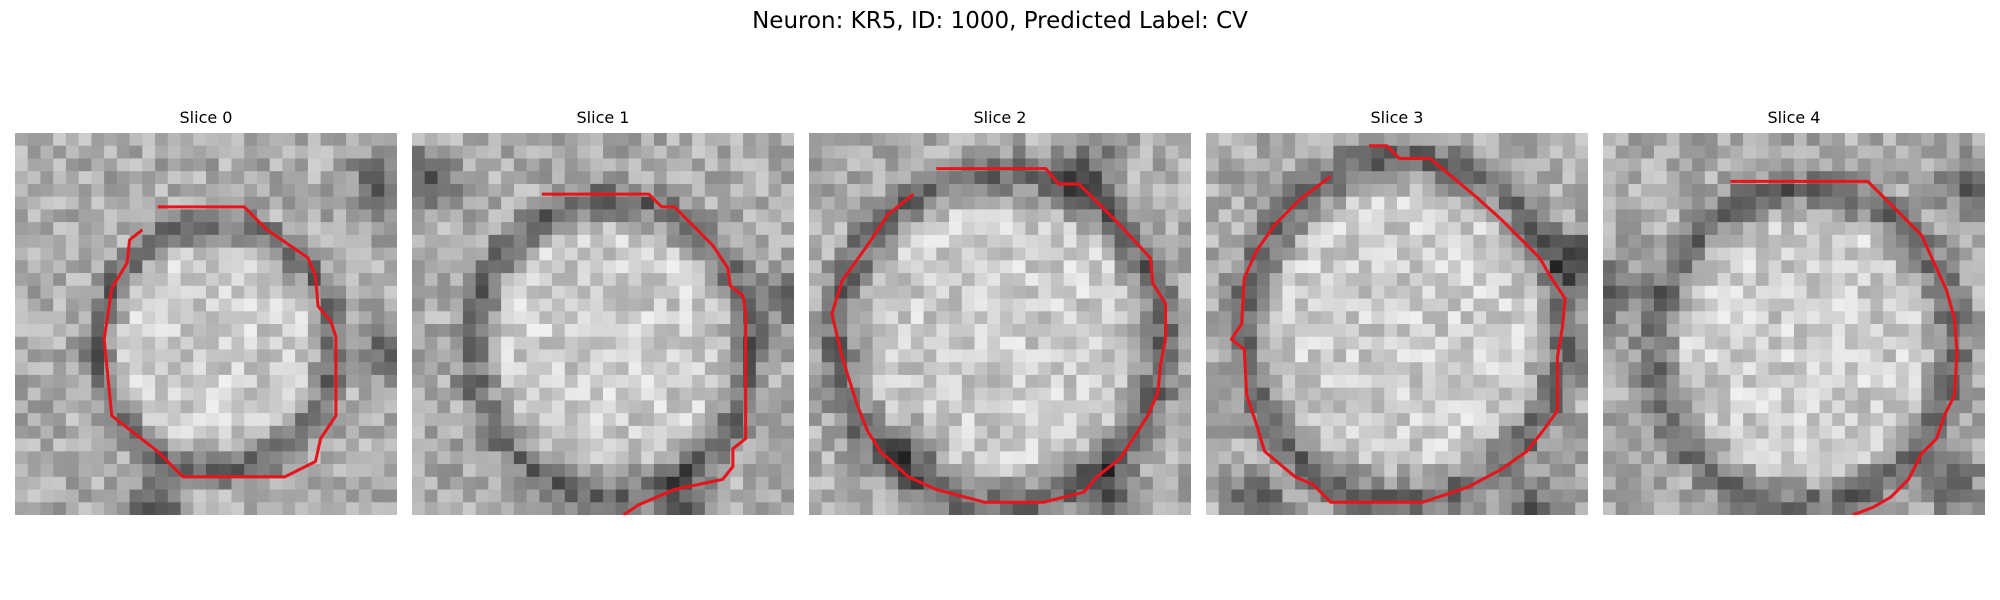 This screenshot has height=600, width=2000. What do you see at coordinates (1397, 117) in the screenshot?
I see `slice-title-3: Slice 3` at bounding box center [1397, 117].